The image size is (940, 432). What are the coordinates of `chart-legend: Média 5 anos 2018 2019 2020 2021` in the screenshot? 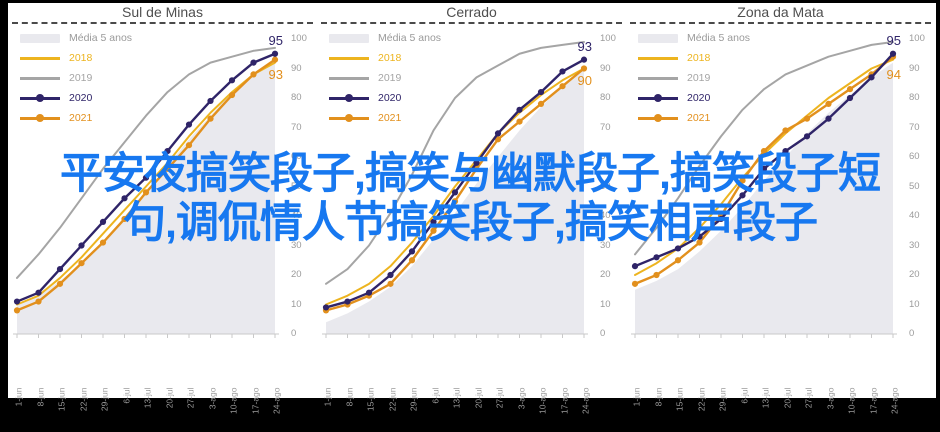 It's located at (694, 82).